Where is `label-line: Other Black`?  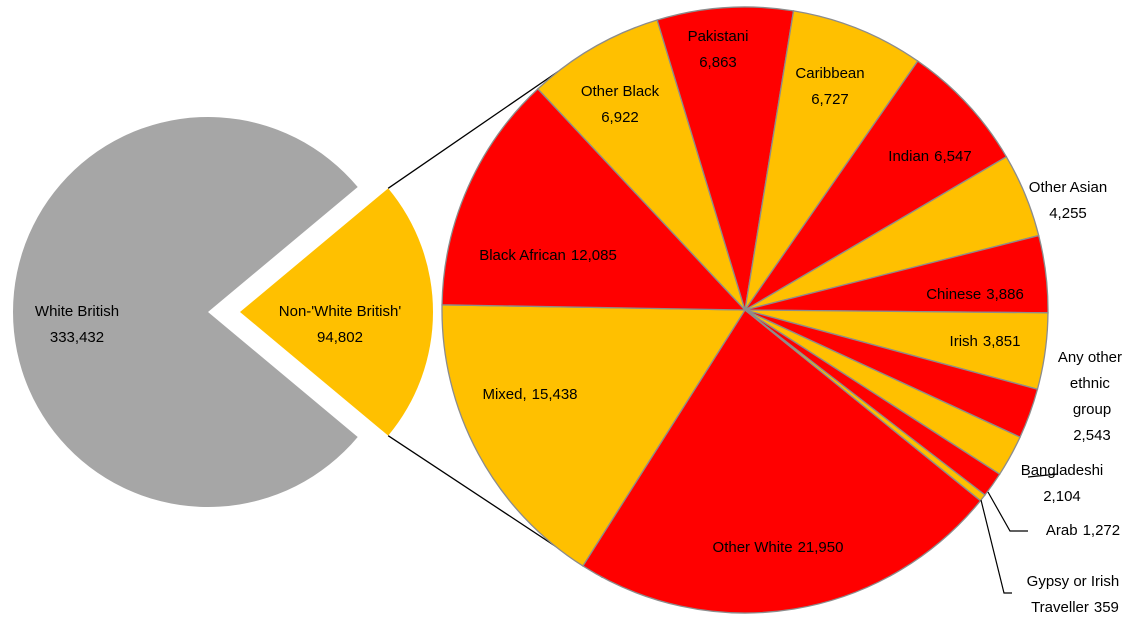 label-line: Other Black is located at coordinates (620, 91).